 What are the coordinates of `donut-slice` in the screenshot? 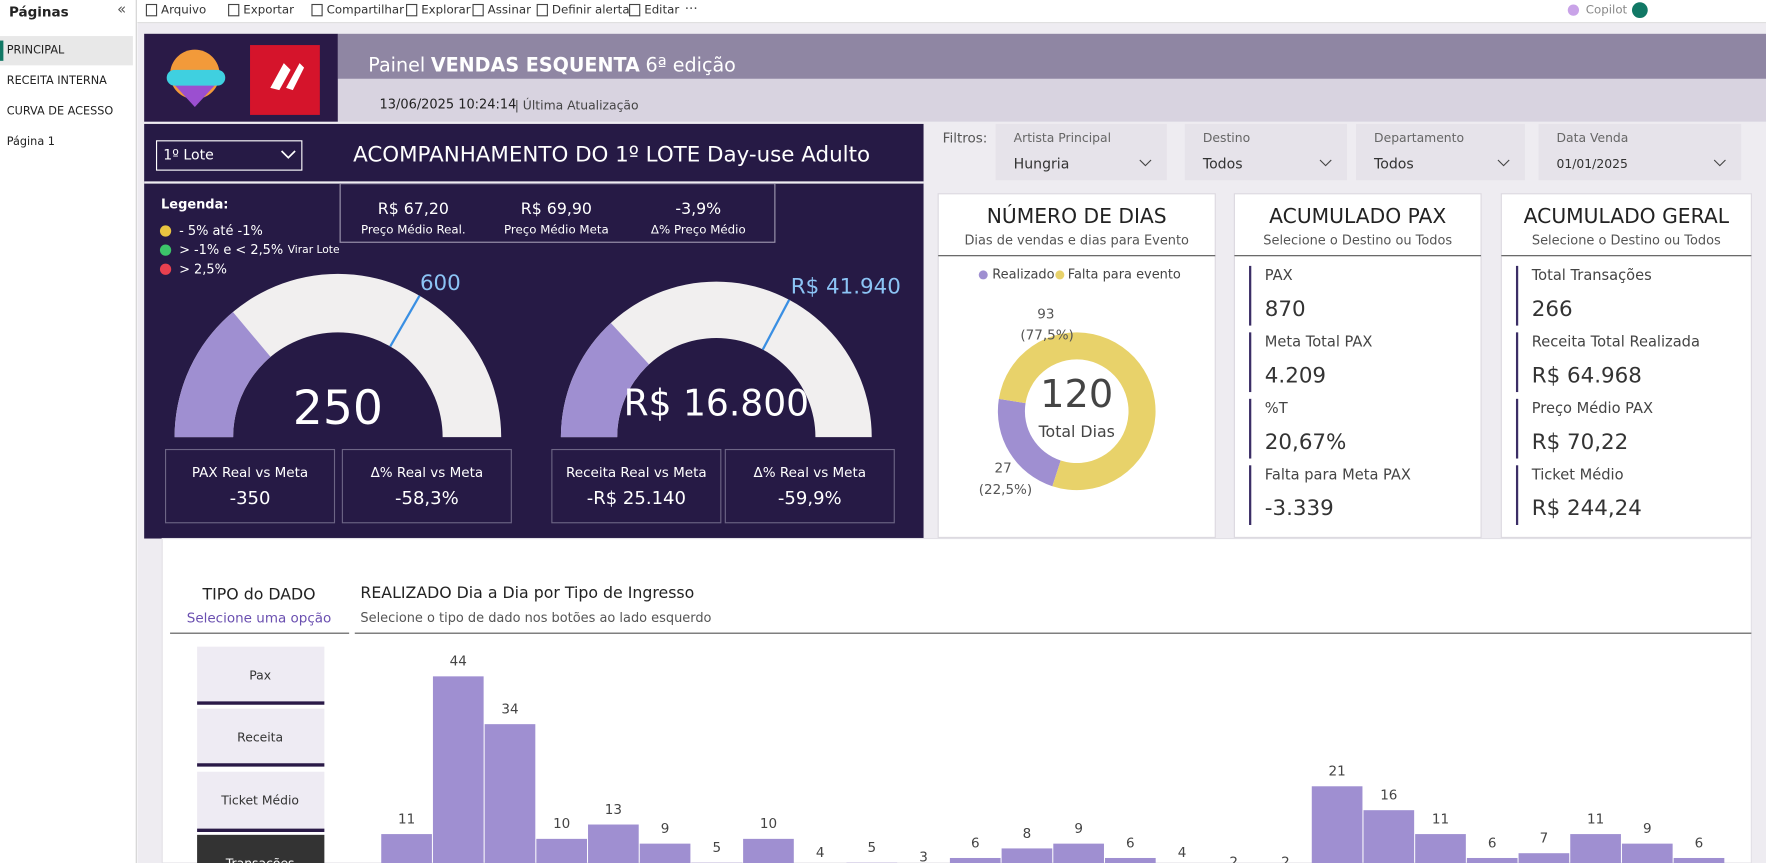 It's located at (1029, 442).